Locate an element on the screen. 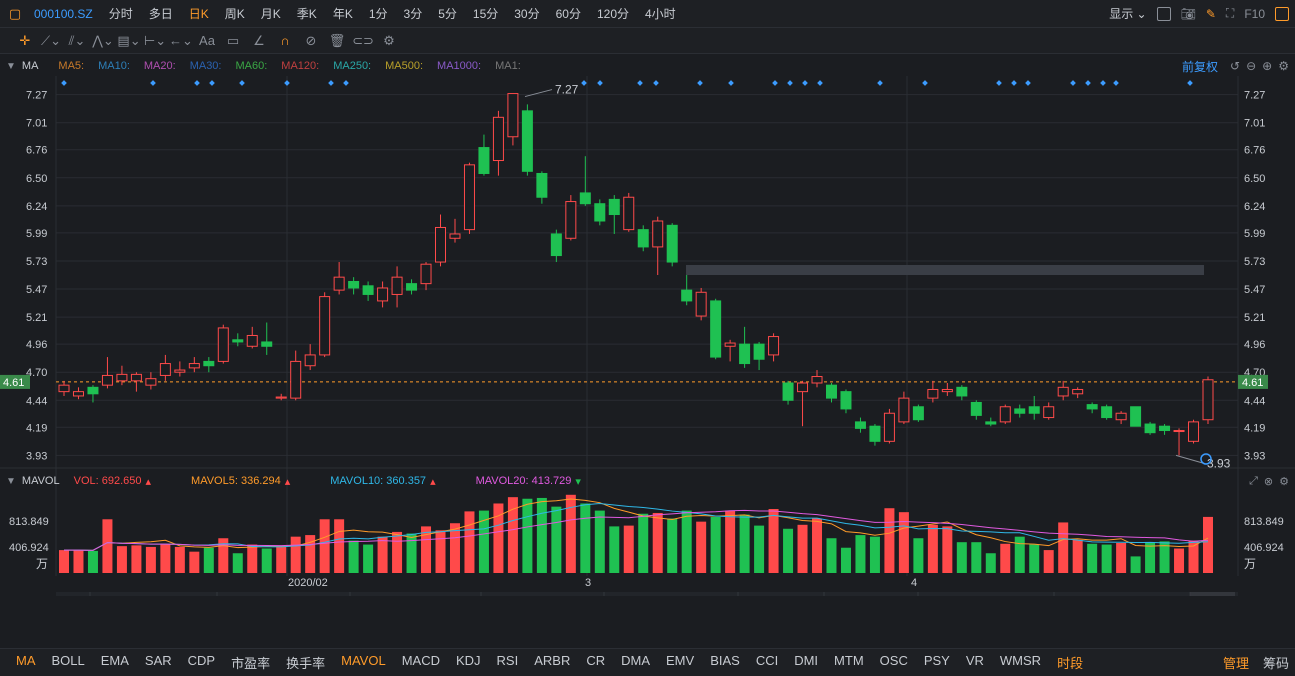  tab-period: 月K is located at coordinates (270, 14).